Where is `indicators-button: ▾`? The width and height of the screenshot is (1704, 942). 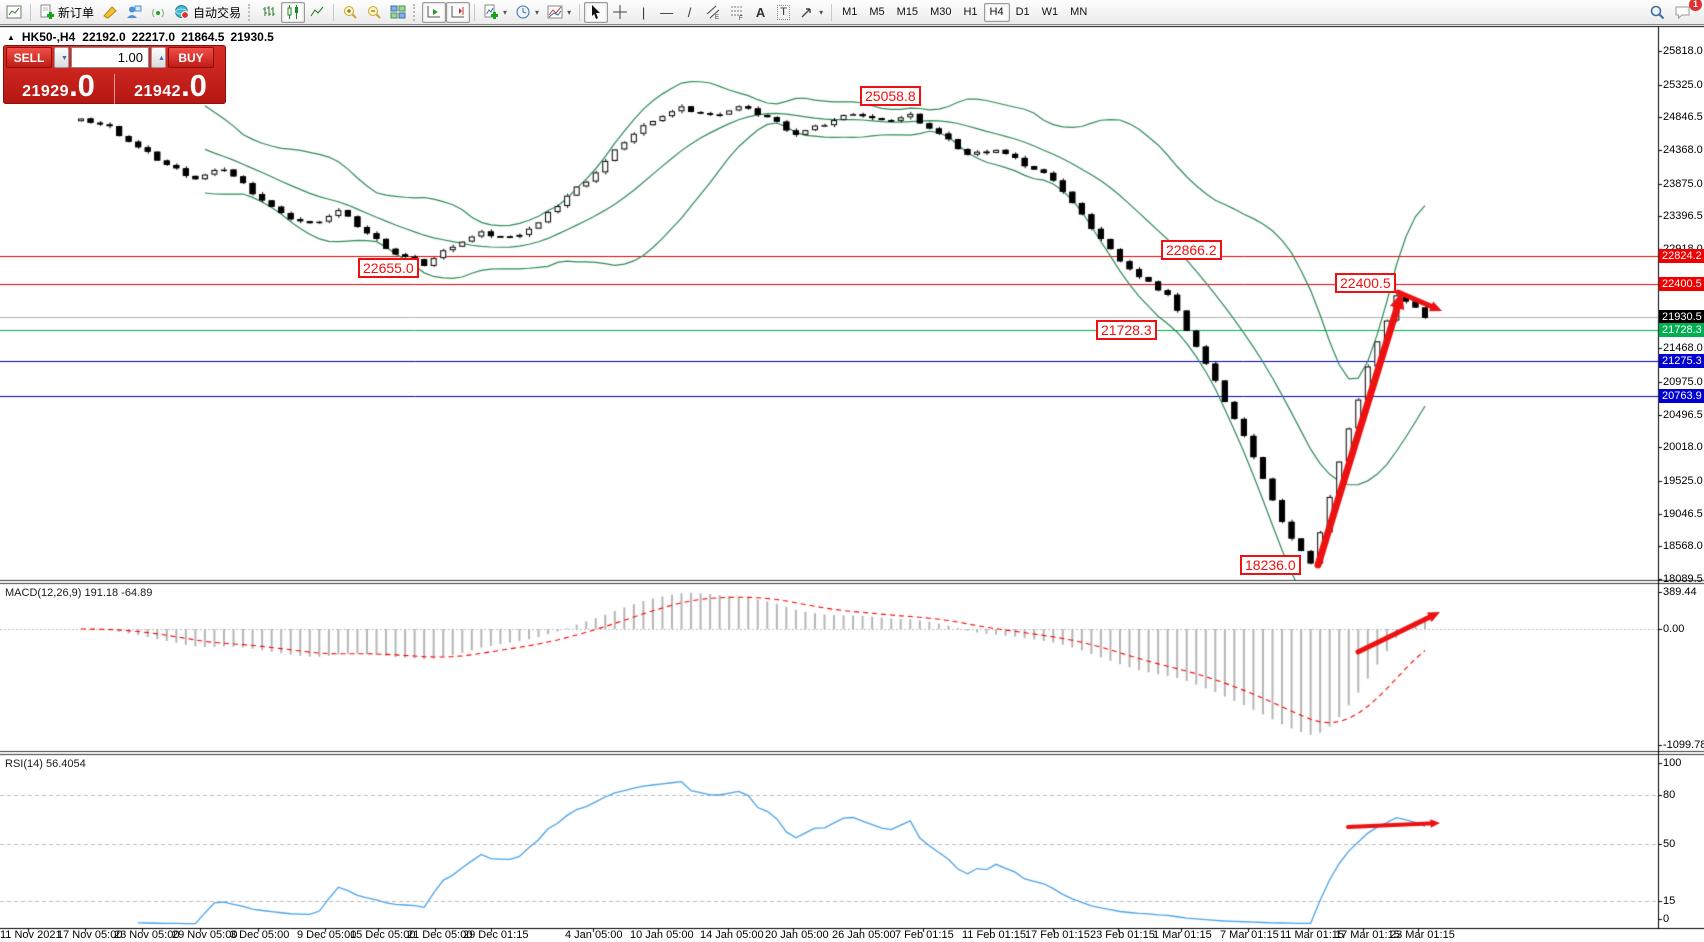
indicators-button: ▾ is located at coordinates (495, 12).